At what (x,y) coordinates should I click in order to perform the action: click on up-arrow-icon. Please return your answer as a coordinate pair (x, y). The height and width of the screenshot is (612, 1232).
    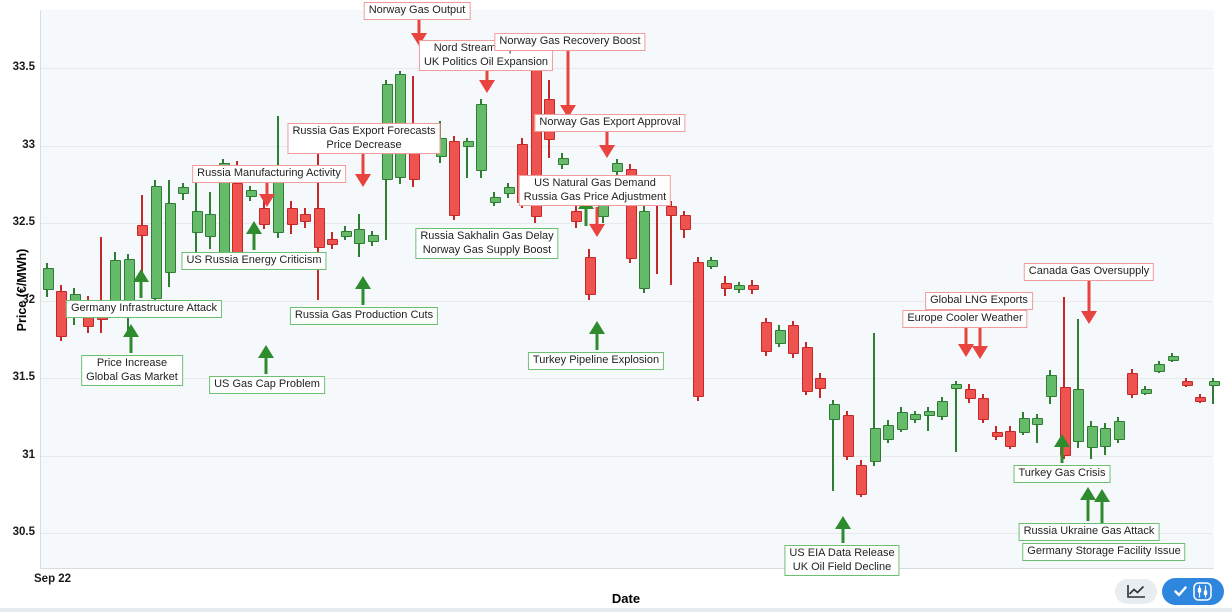
    Looking at the image, I should click on (597, 327).